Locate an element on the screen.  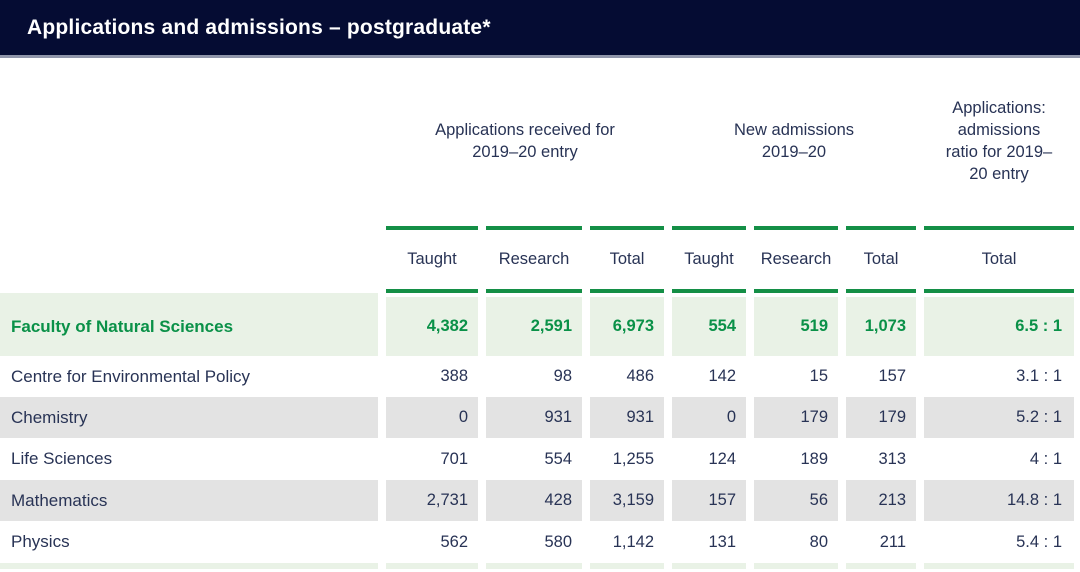
group-header-label: New admissions 2019–20 is located at coordinates (794, 141).